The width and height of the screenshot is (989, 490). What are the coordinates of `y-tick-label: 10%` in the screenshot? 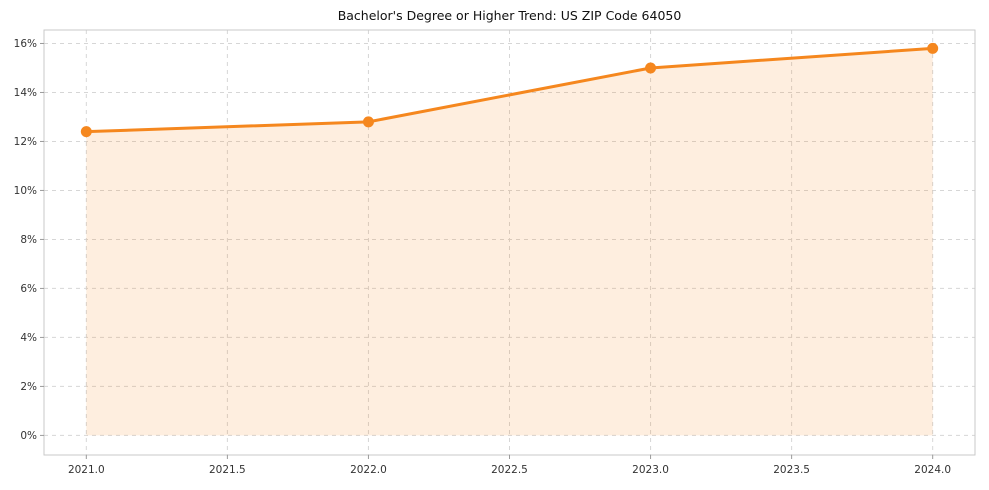 It's located at (25, 191).